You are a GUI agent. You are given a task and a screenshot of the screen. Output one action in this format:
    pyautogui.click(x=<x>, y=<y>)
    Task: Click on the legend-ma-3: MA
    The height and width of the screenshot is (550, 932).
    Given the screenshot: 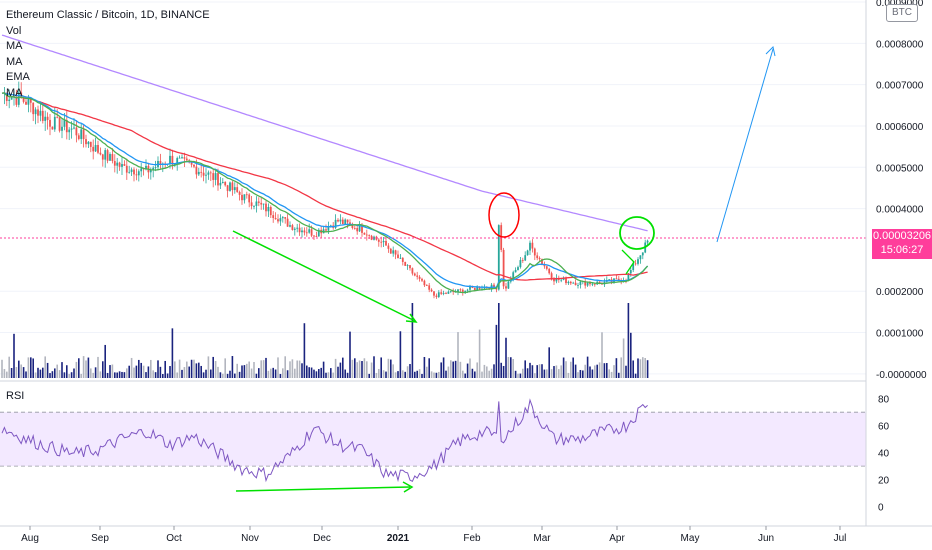 What is the action you would take?
    pyautogui.click(x=14, y=92)
    